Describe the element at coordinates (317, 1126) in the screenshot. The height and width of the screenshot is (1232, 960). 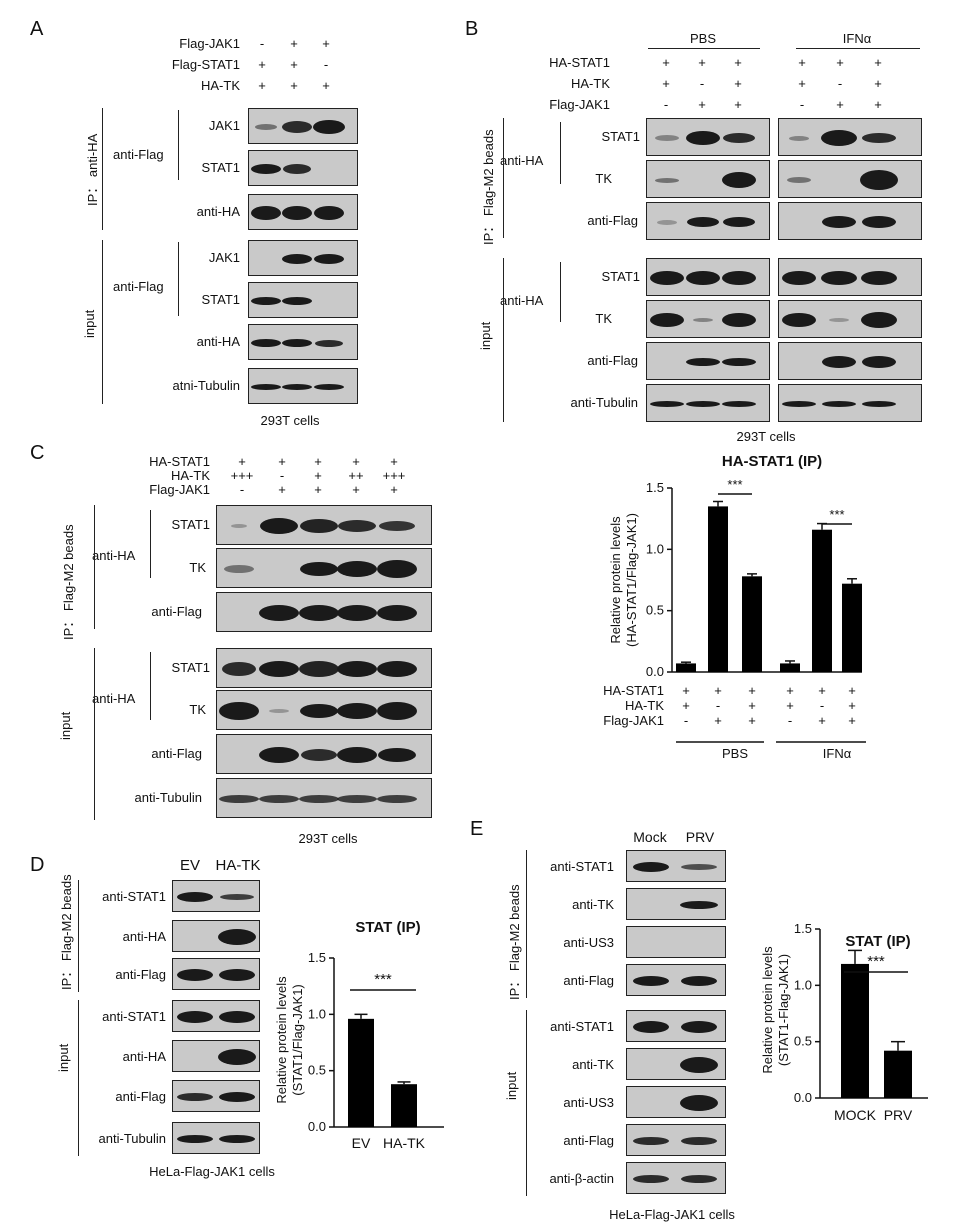
I see `y-tick-label: 0.0` at that location.